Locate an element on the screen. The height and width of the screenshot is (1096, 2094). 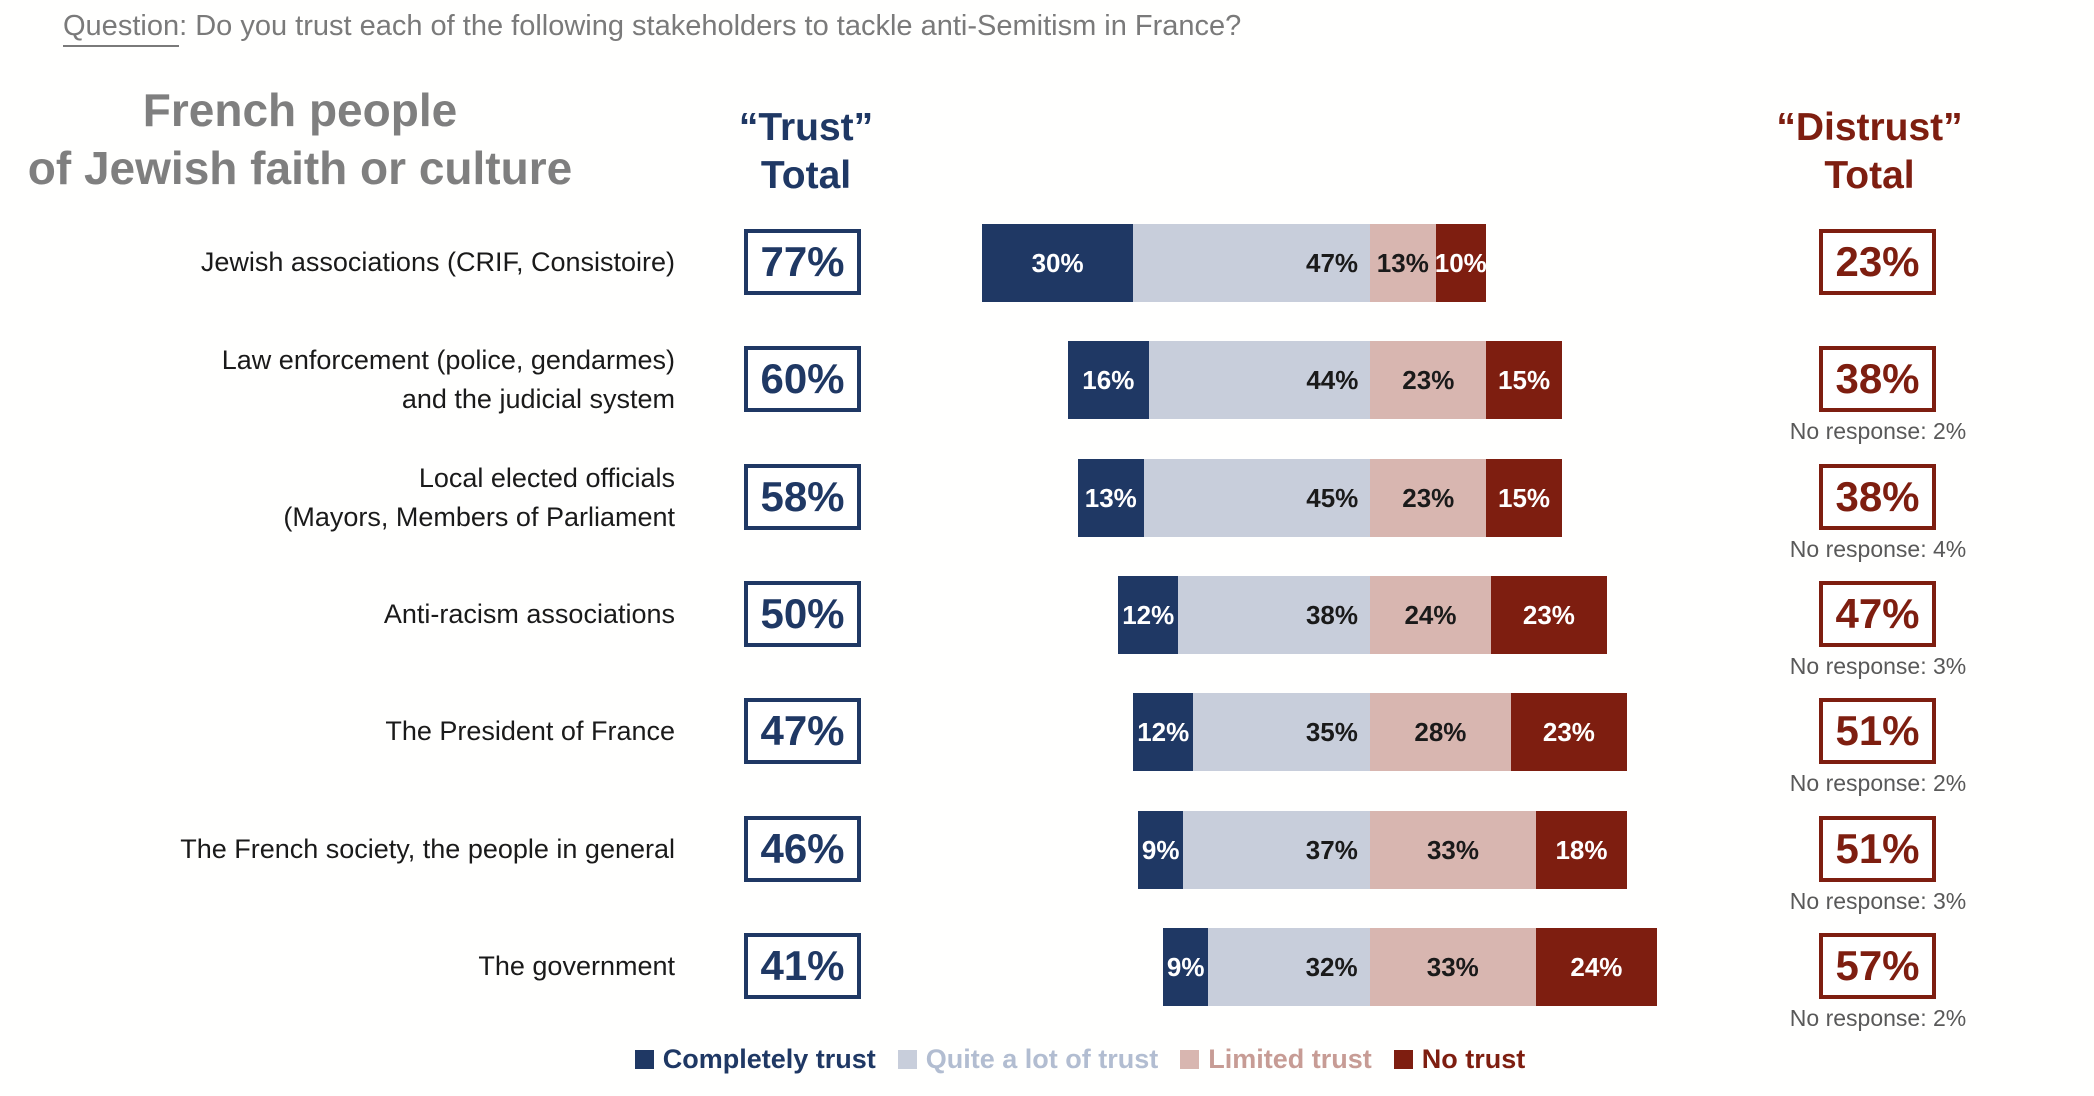
row-label-line: Jewish associations (CRIF, Consistoire) is located at coordinates (437, 262).